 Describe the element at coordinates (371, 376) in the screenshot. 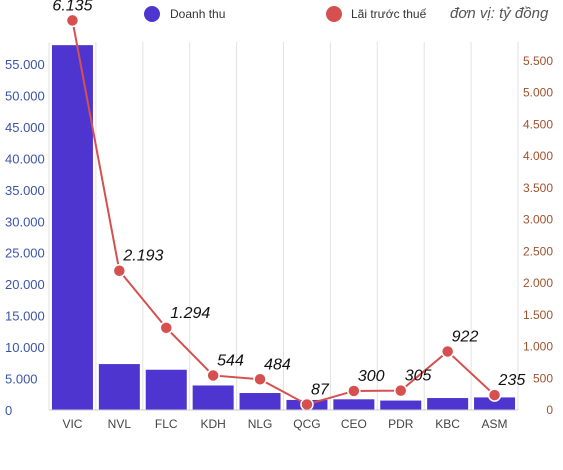

I see `profit-label-ceo: 300` at that location.